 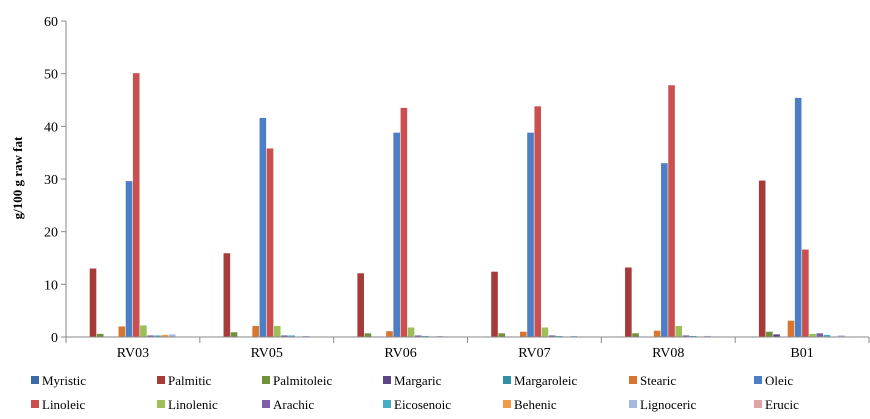 I want to click on legend-label: Palmitoleic, so click(x=302, y=380).